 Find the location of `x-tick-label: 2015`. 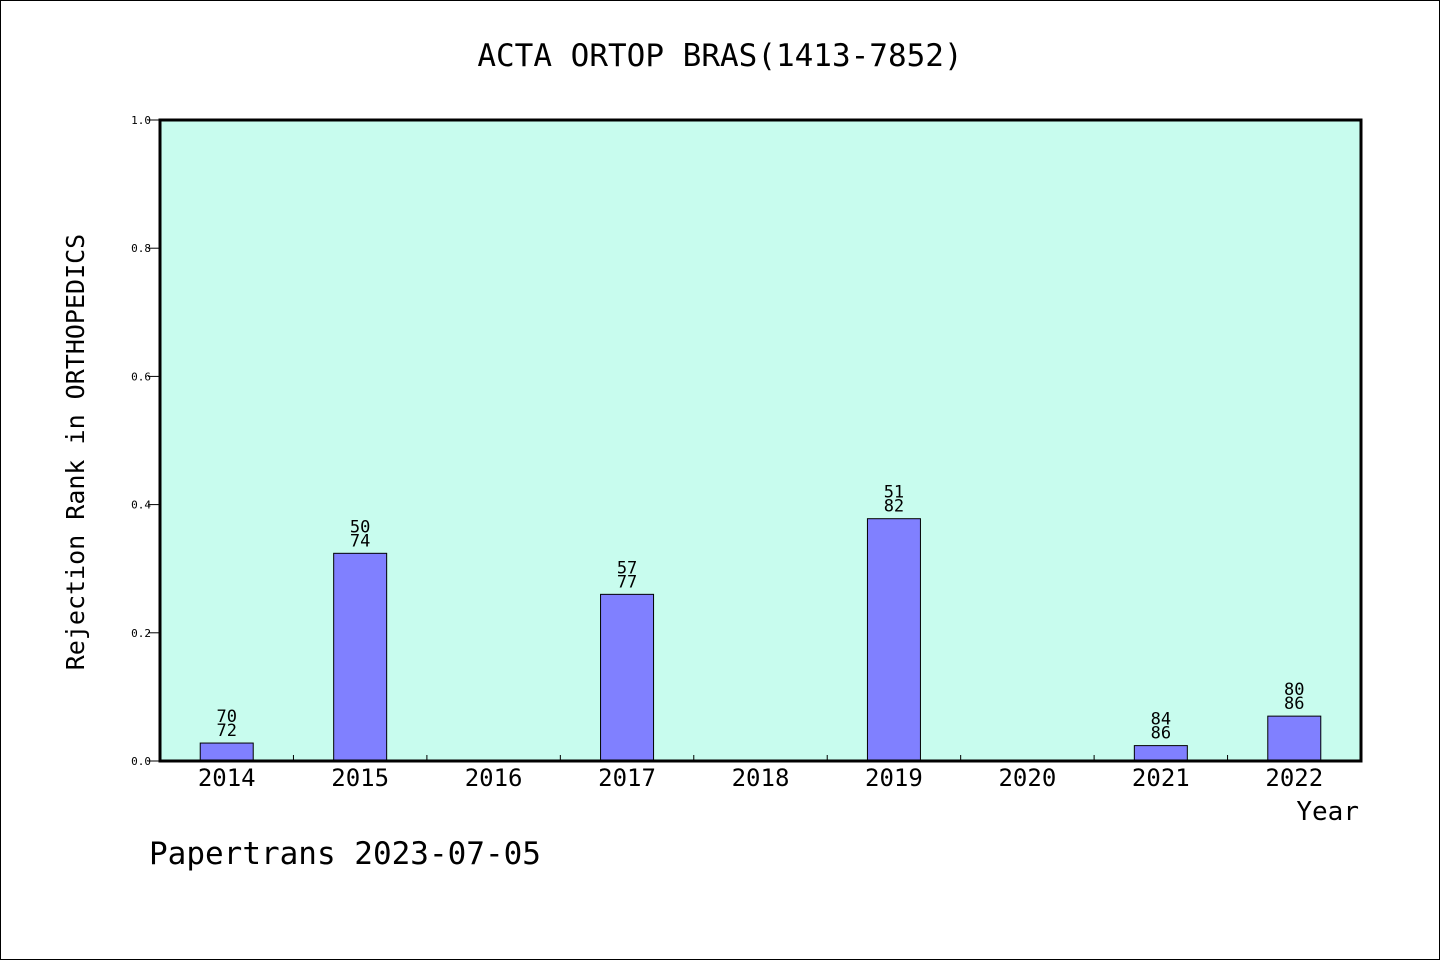

x-tick-label: 2015 is located at coordinates (360, 778).